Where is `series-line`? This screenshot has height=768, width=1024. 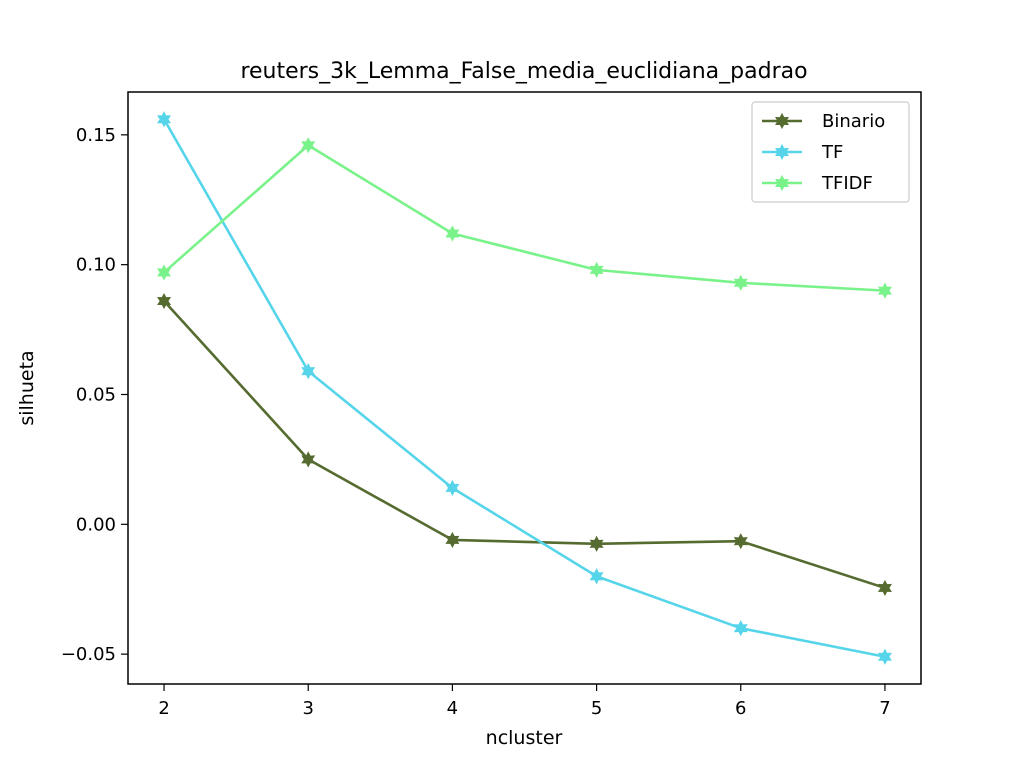 series-line is located at coordinates (524, 217).